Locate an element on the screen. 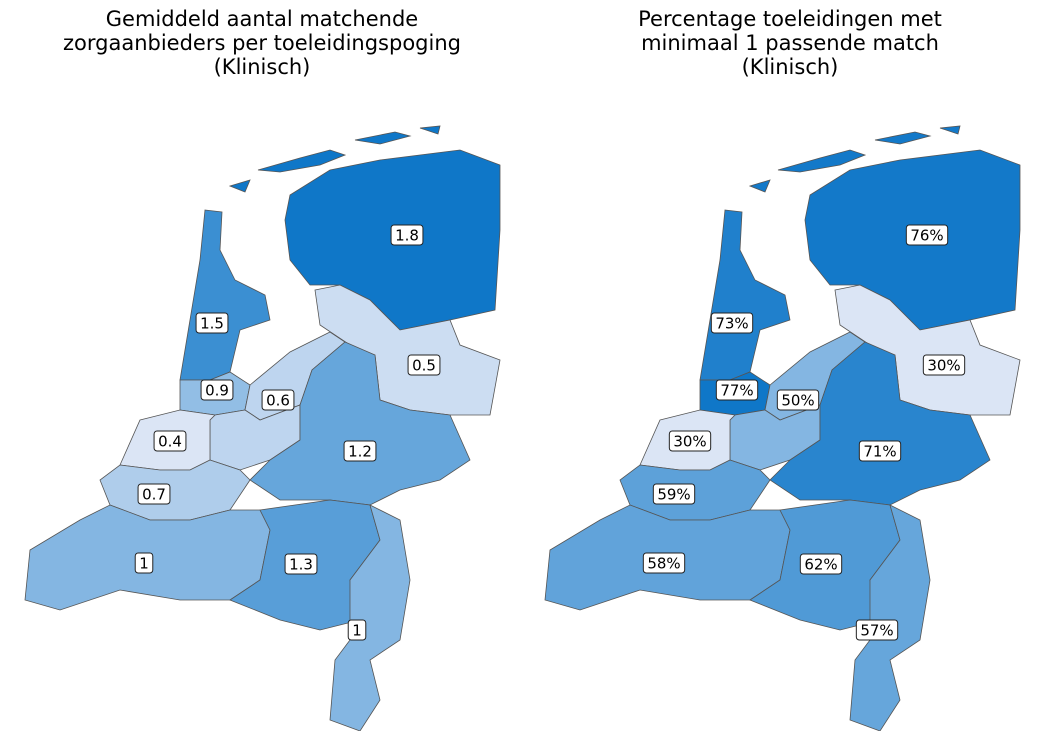  value-label: 58% is located at coordinates (663, 564).